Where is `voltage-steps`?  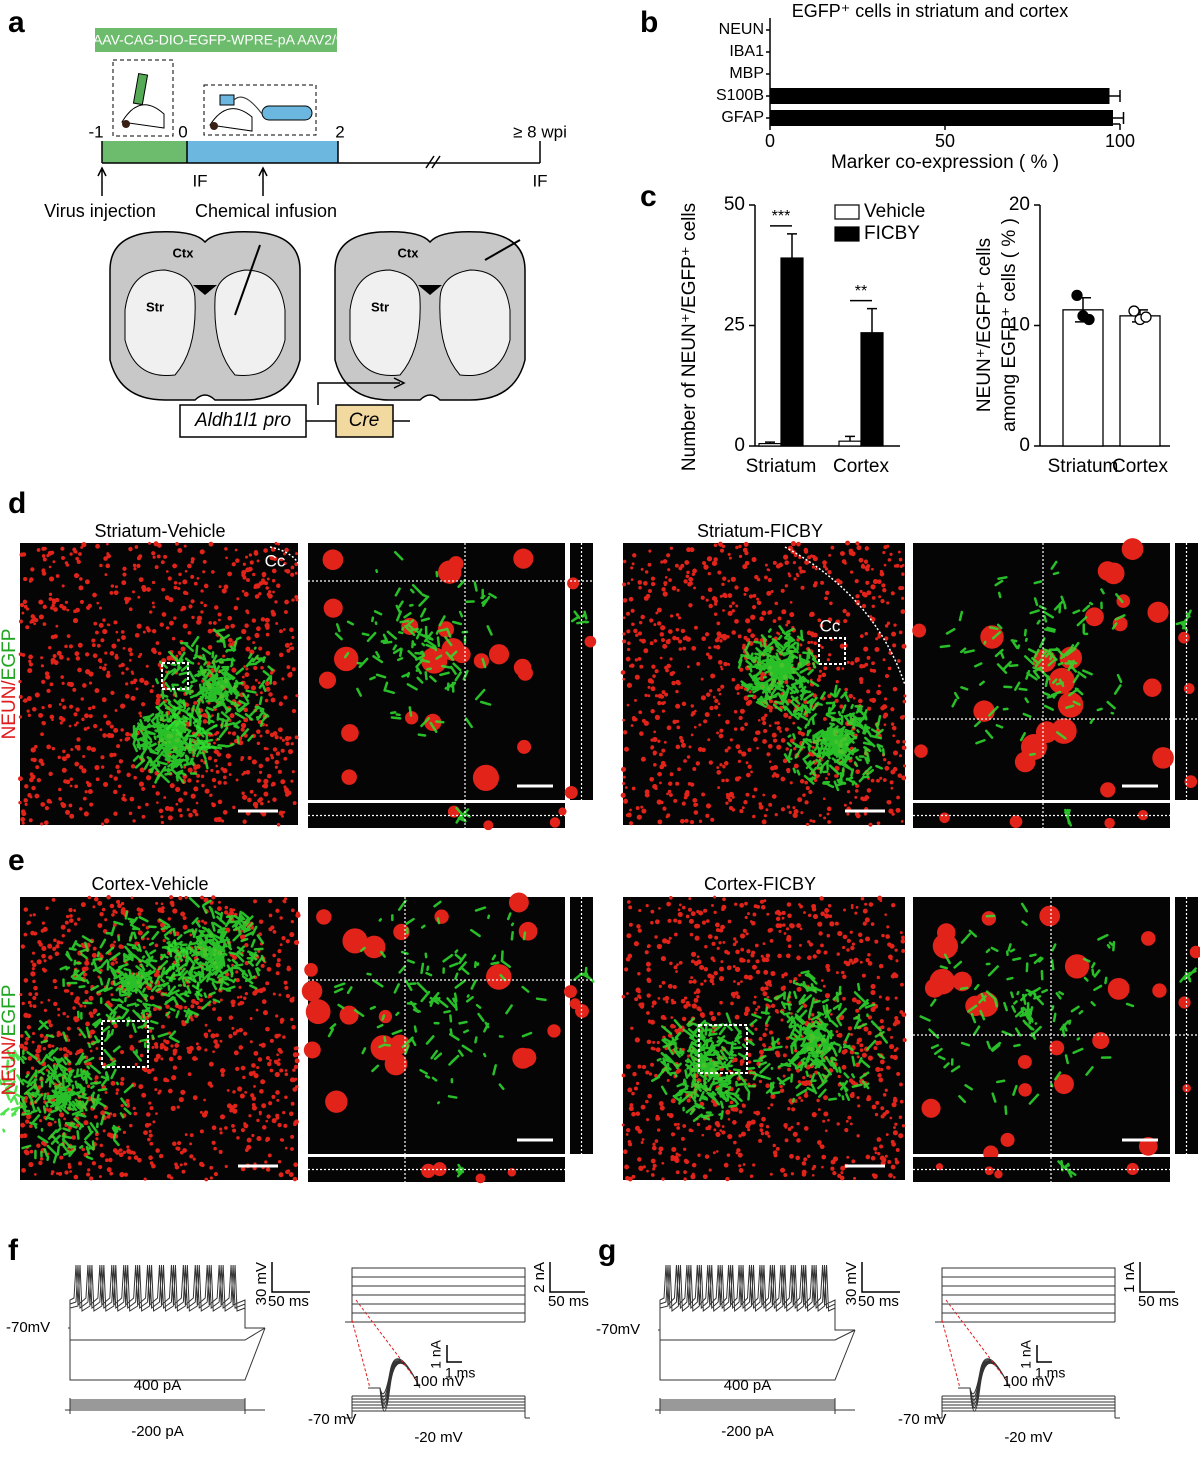
voltage-steps is located at coordinates (437, 1407).